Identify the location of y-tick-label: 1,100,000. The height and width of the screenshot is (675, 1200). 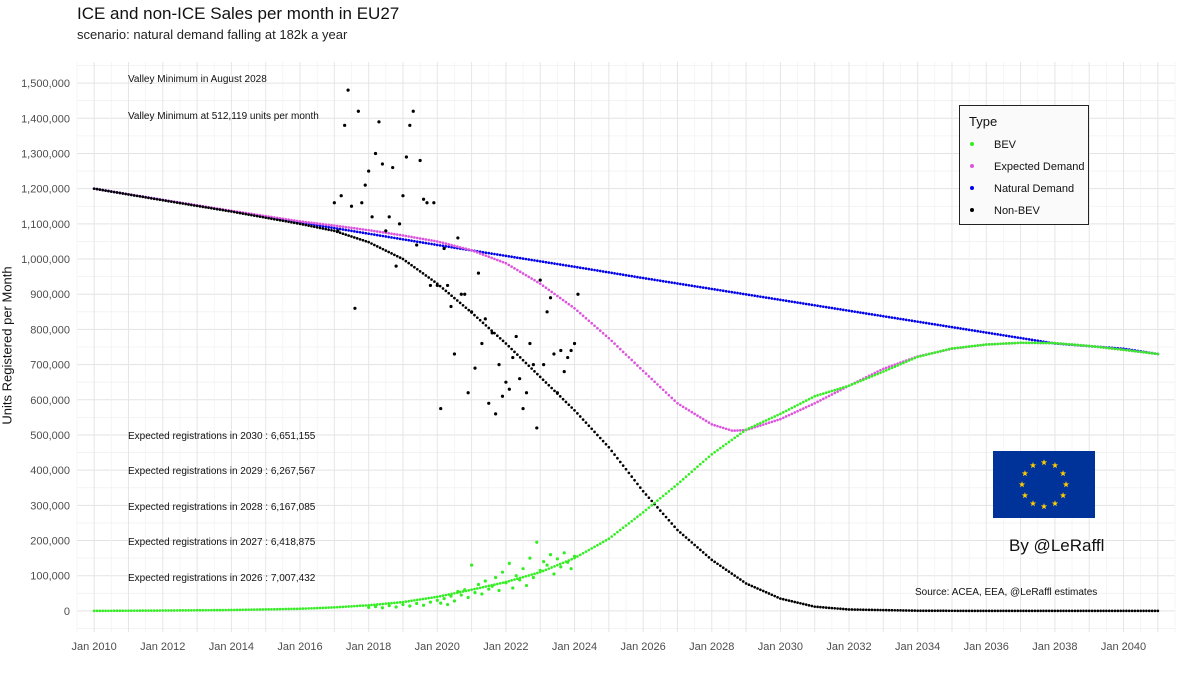
(45, 225).